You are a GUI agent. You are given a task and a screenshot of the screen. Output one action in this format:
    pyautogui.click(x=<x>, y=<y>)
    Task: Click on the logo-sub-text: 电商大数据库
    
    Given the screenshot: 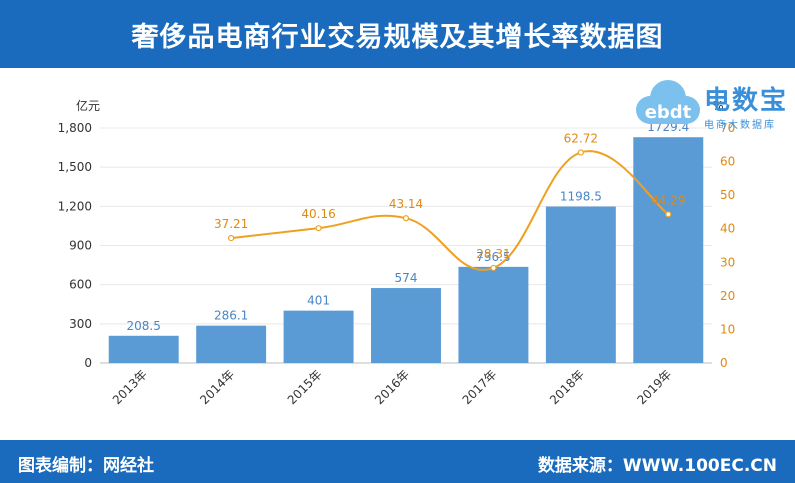 What is the action you would take?
    pyautogui.click(x=740, y=125)
    